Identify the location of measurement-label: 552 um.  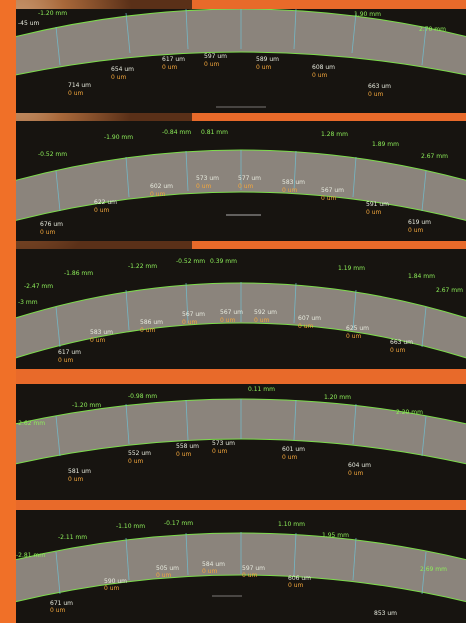
(140, 453).